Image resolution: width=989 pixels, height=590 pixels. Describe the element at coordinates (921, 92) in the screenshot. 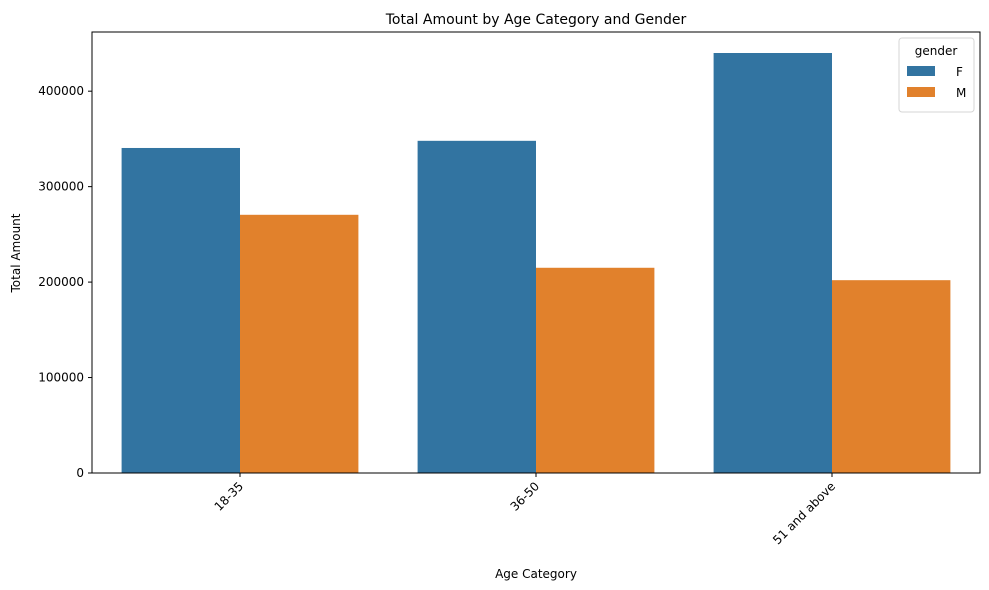

I see `legend-swatch-M` at that location.